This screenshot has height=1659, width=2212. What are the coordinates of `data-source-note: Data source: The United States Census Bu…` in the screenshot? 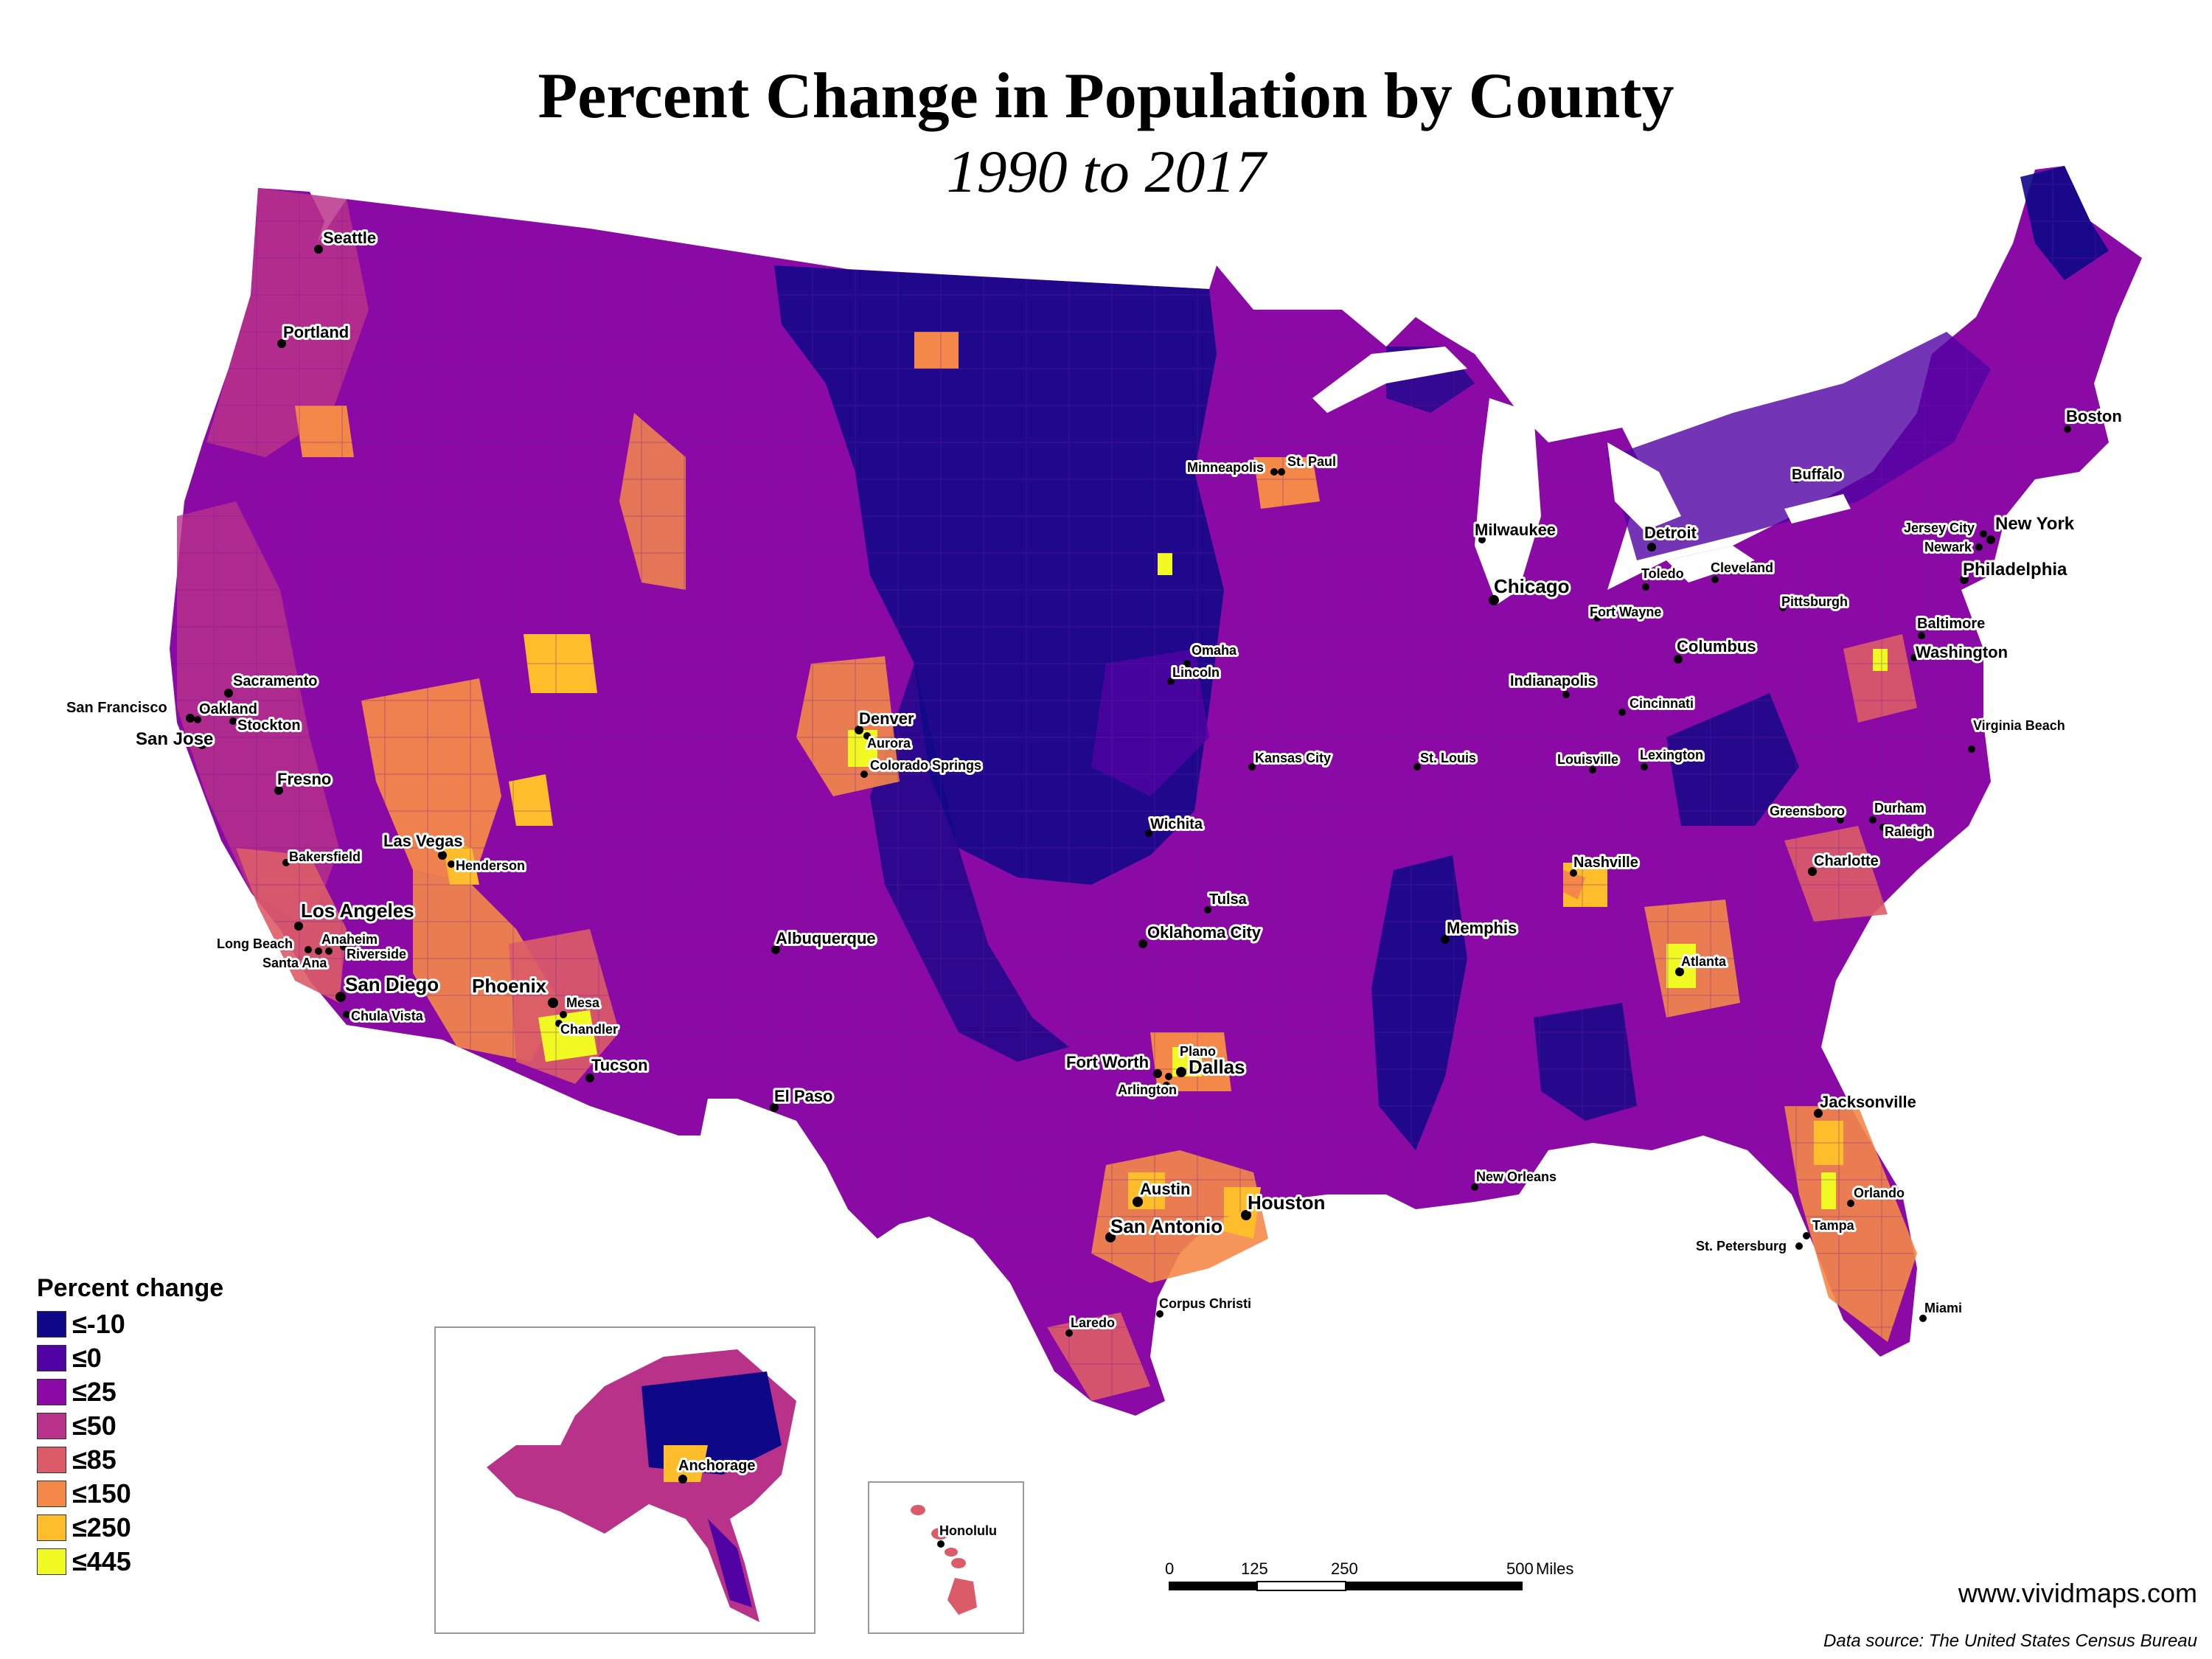 It's located at (2010, 1641).